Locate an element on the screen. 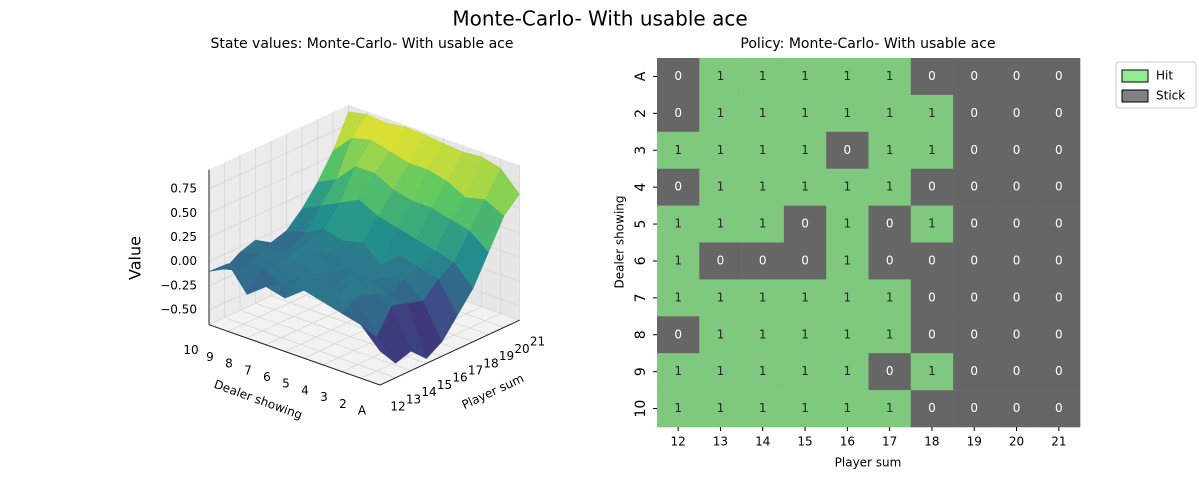  z-tick-label: 0.00 is located at coordinates (183, 261).